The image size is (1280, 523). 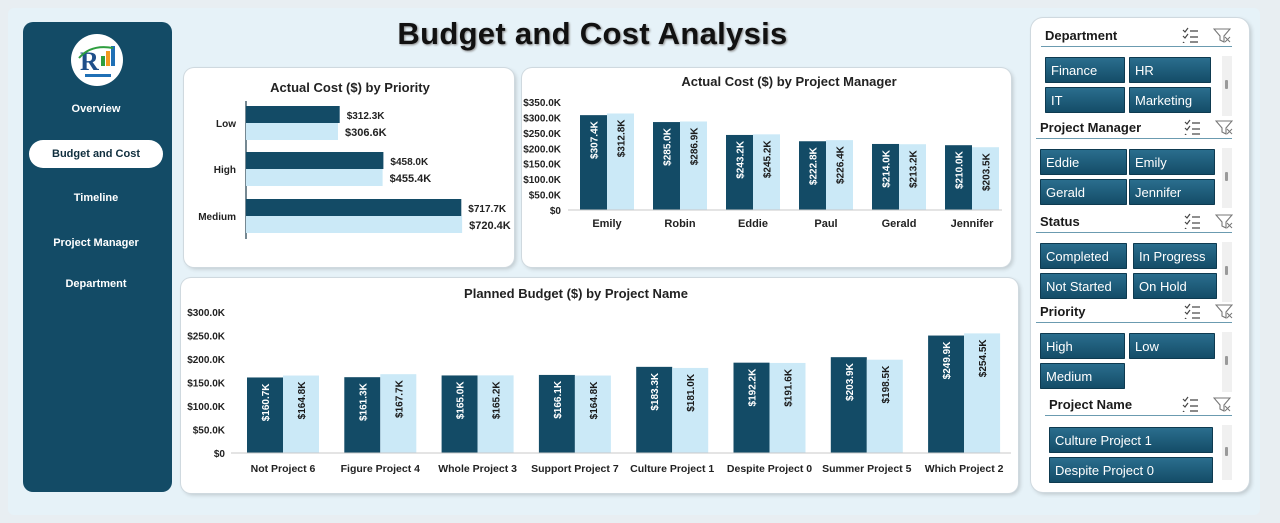 I want to click on slicer-item: IT, so click(x=1085, y=100).